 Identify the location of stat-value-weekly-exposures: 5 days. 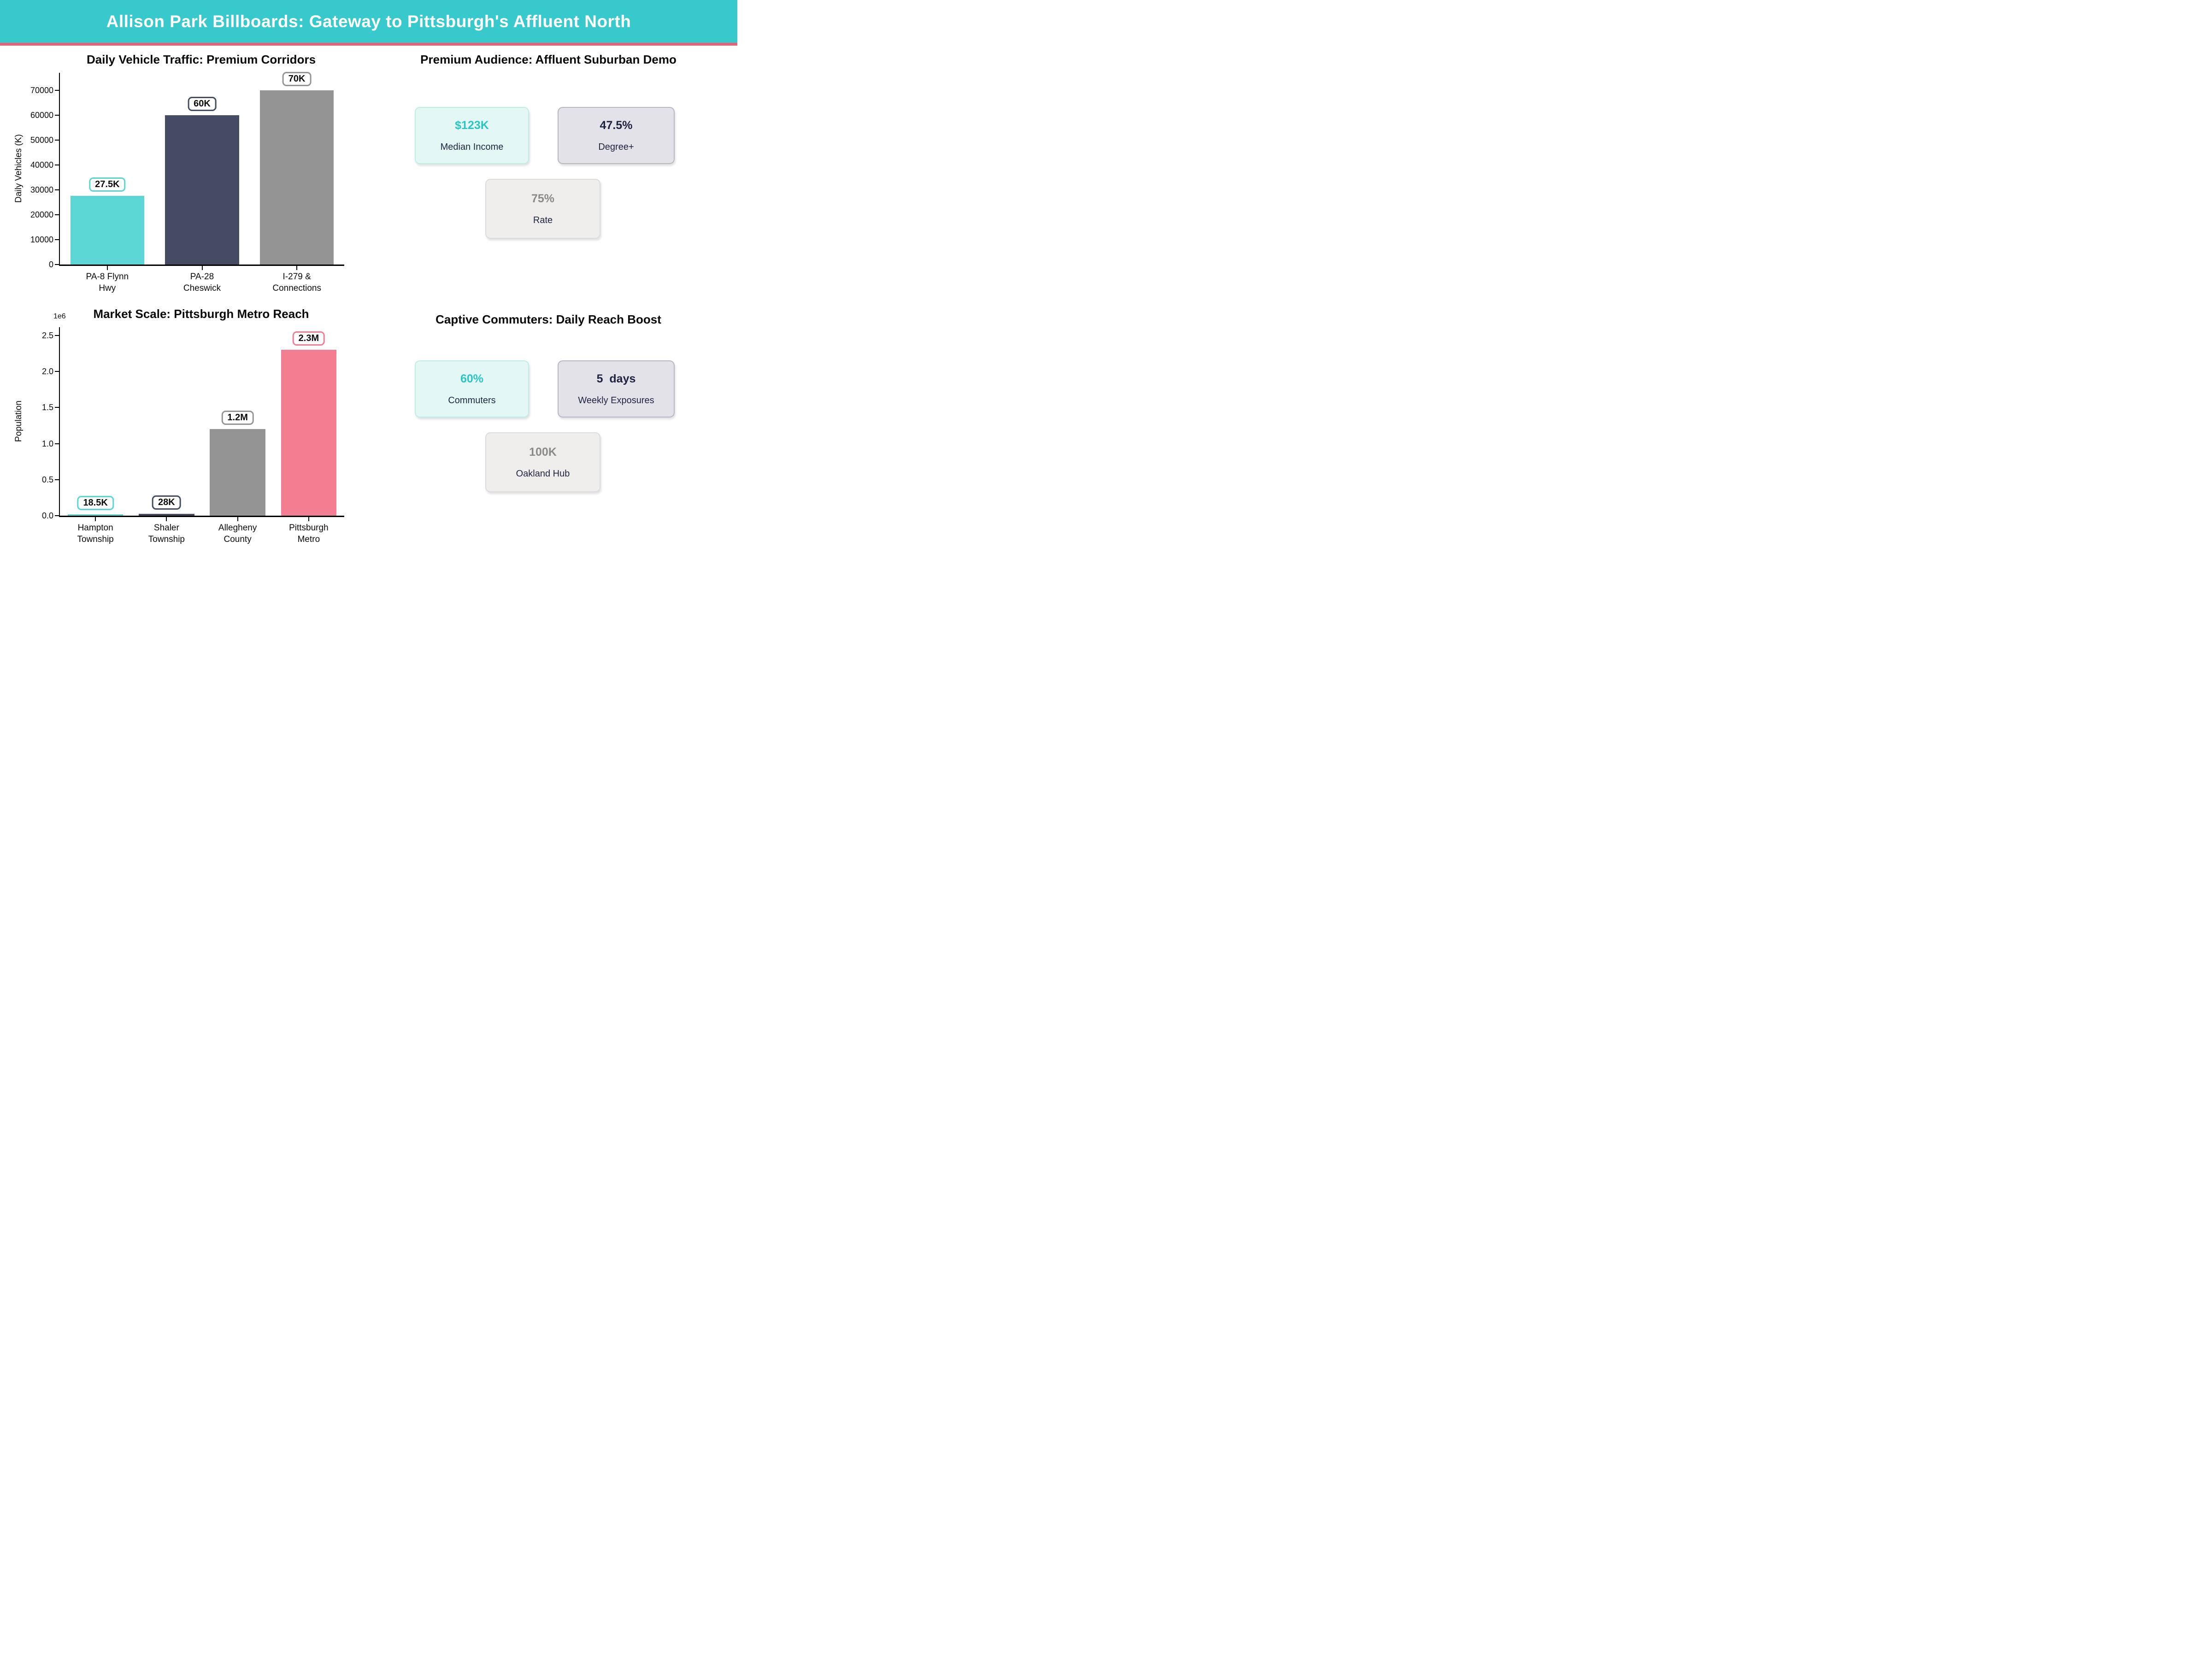
(616, 378).